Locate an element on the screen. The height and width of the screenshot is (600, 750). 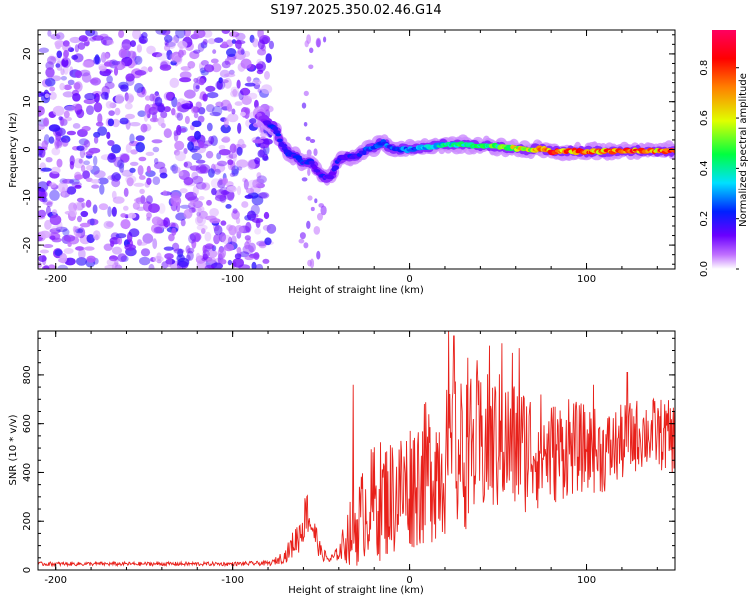
colorbar-ticks: 0.0 0.2 0.4 0.6 0.8 is located at coordinates (719, 168).